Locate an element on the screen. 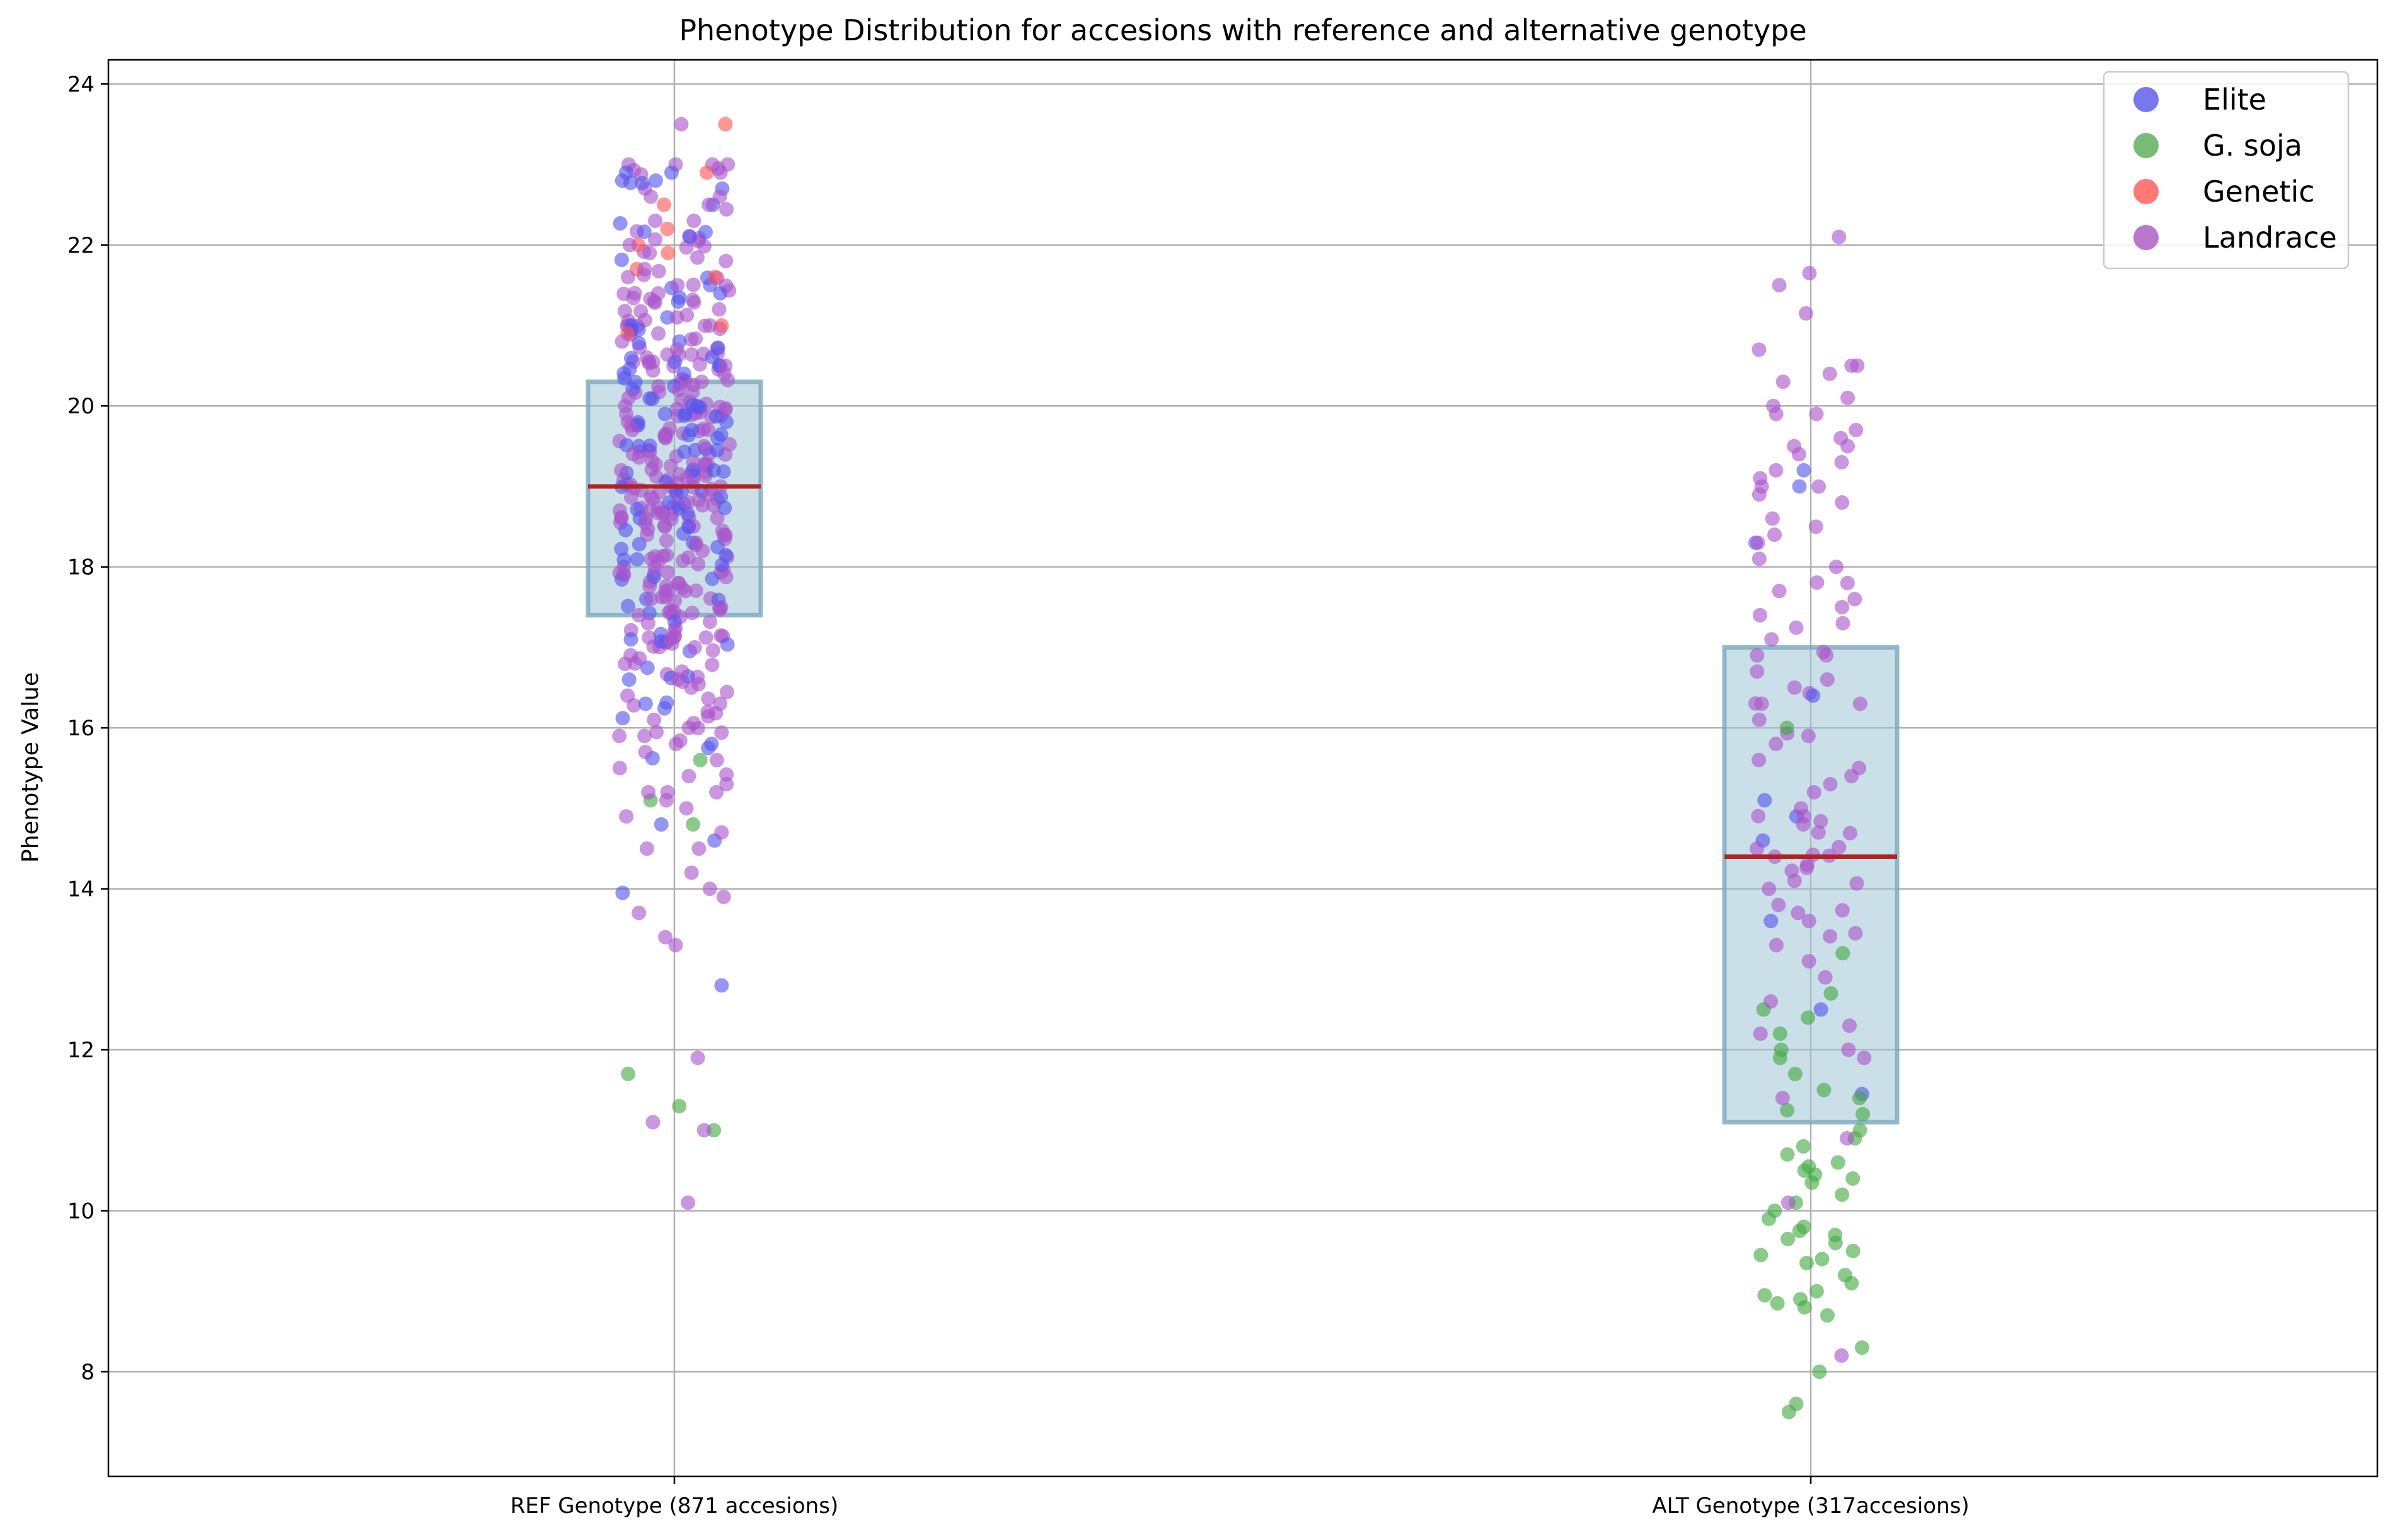  legend-label-g-soja: G. soja is located at coordinates (2252, 146).